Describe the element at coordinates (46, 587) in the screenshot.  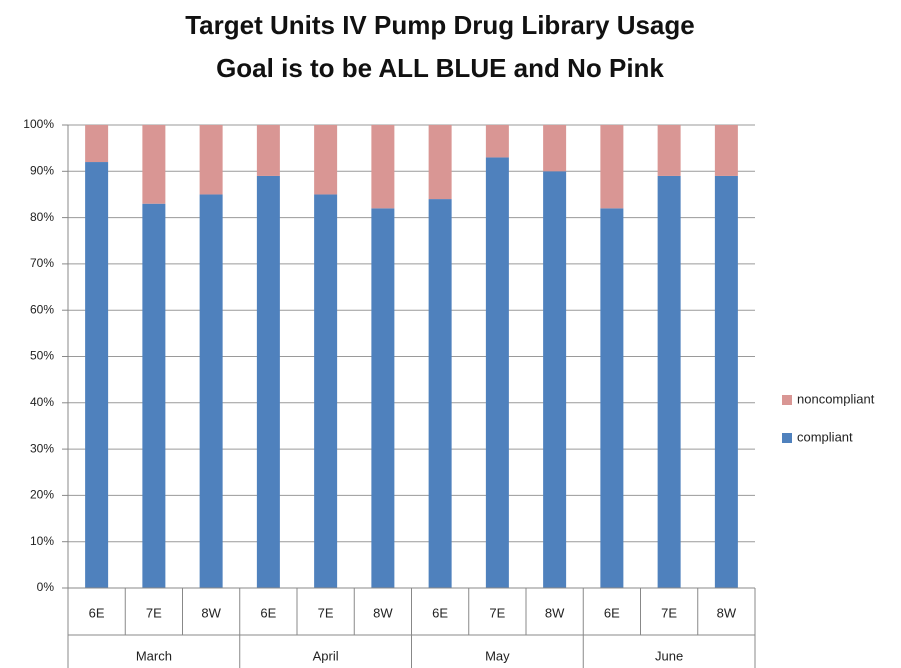
I see `y-tick-label: 0%` at that location.